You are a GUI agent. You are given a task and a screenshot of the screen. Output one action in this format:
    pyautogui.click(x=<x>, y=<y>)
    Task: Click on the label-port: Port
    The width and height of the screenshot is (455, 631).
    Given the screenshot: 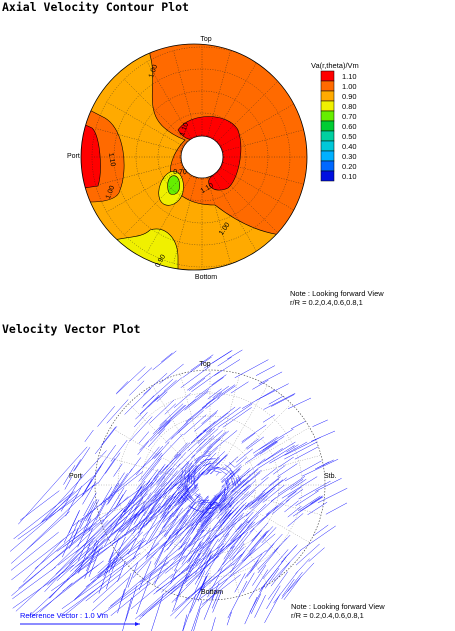 What is the action you would take?
    pyautogui.click(x=73, y=156)
    